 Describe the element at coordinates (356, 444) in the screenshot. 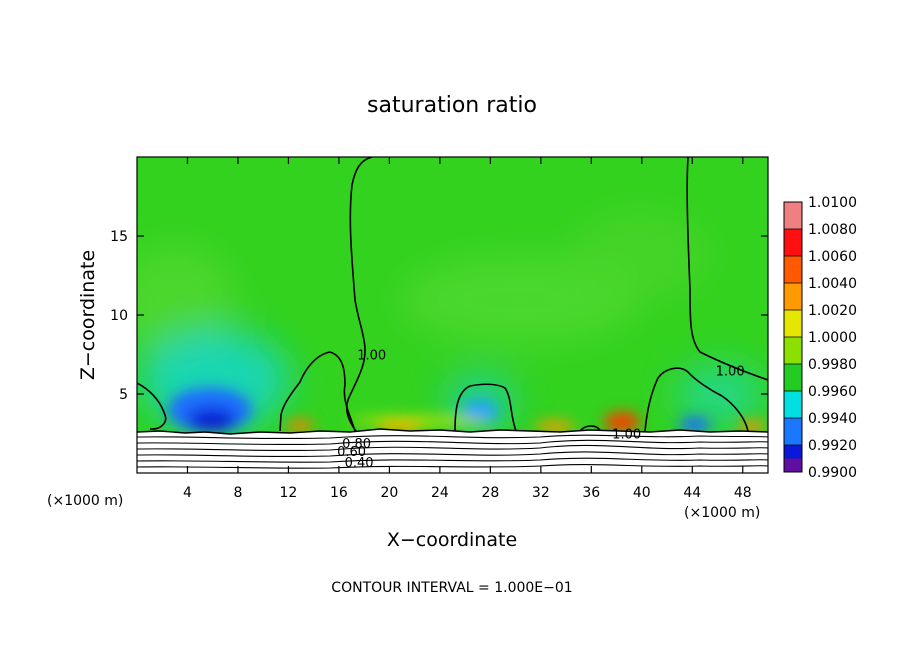

I see `contour-label: 0.80` at that location.